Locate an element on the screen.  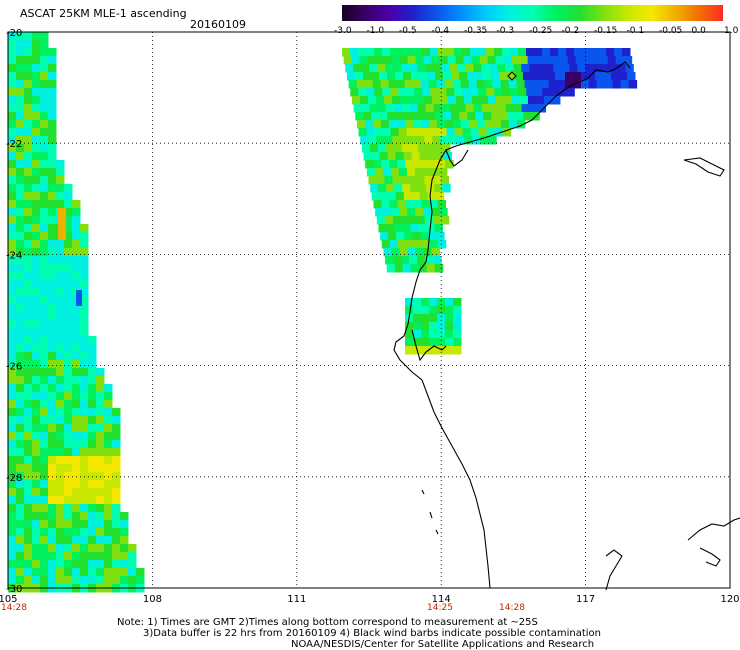
time-label: 14:28 is located at coordinates (512, 608).